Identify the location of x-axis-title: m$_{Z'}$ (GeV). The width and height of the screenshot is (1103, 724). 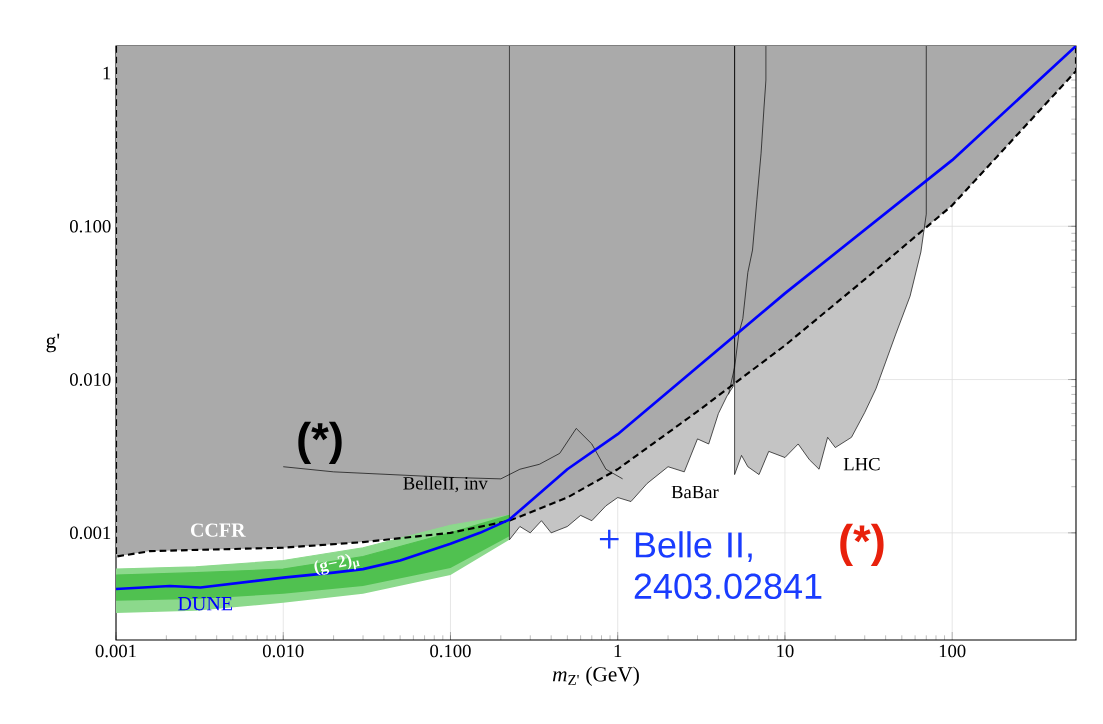
(595, 676).